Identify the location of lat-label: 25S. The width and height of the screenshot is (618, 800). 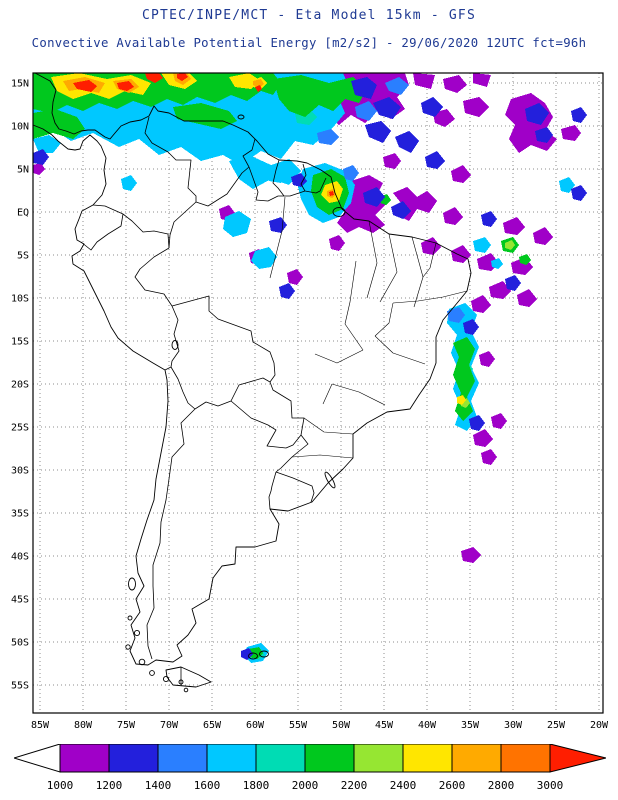
(20, 428).